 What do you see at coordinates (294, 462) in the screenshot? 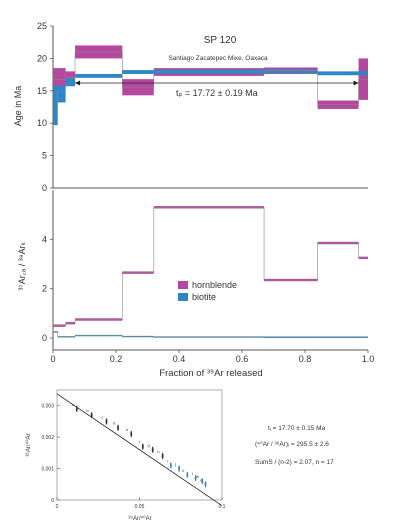
I see `isochron-mswd-annotation: SumS / (n-2) = 2.07, n = 17` at bounding box center [294, 462].